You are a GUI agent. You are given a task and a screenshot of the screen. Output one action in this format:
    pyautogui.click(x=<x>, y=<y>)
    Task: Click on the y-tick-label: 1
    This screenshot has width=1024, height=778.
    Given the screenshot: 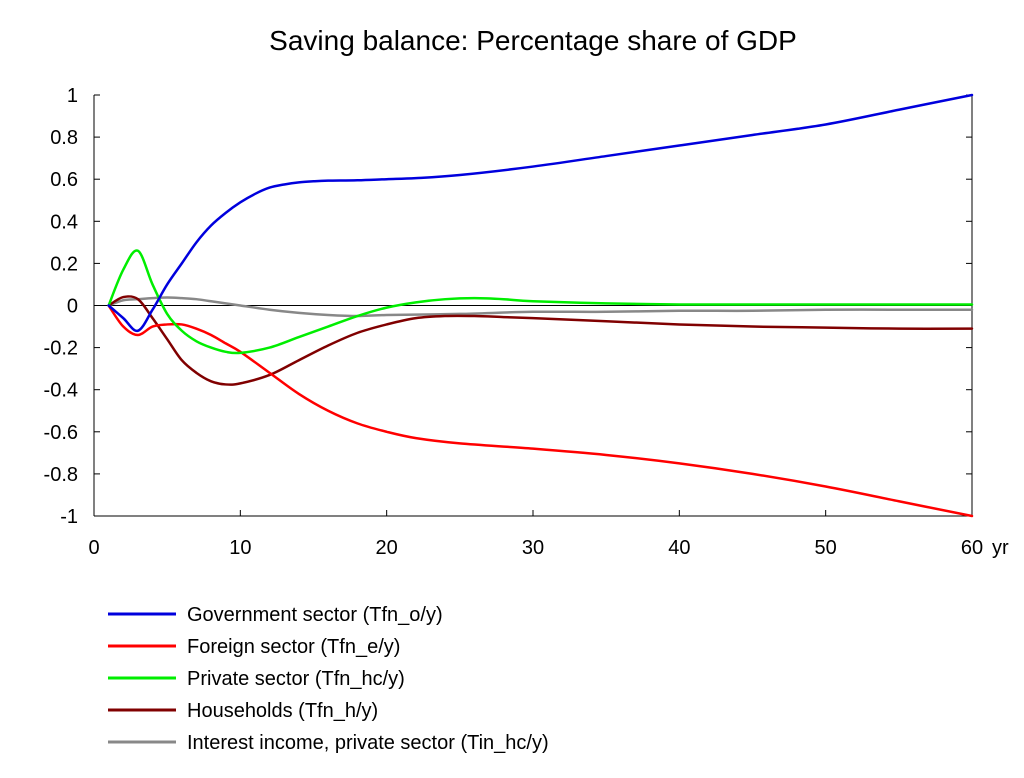 What is the action you would take?
    pyautogui.click(x=72, y=96)
    